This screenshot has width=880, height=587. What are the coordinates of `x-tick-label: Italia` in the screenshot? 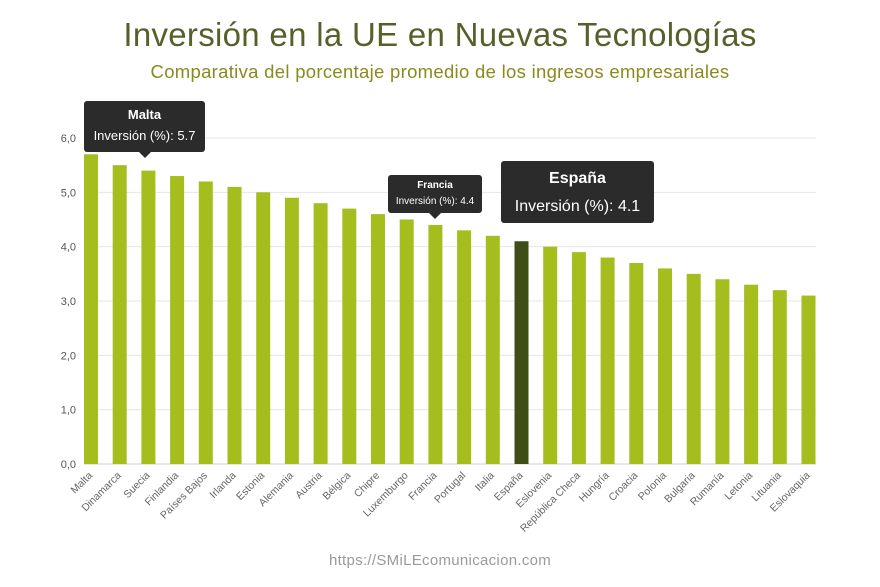 It's located at (485, 482).